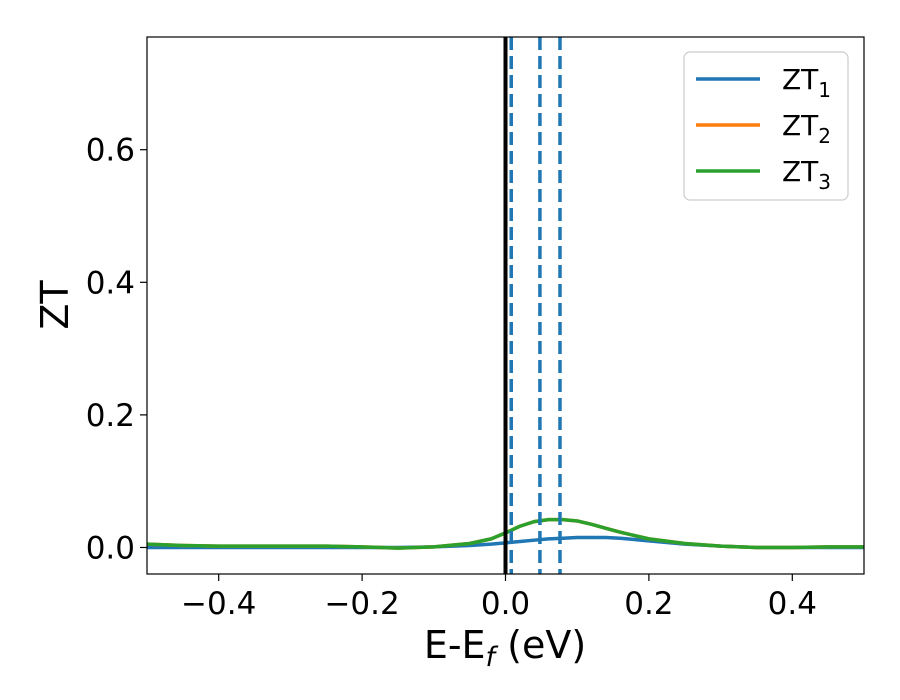 Image resolution: width=900 pixels, height=700 pixels. What do you see at coordinates (110, 548) in the screenshot?
I see `y-tick-label: 0.0` at bounding box center [110, 548].